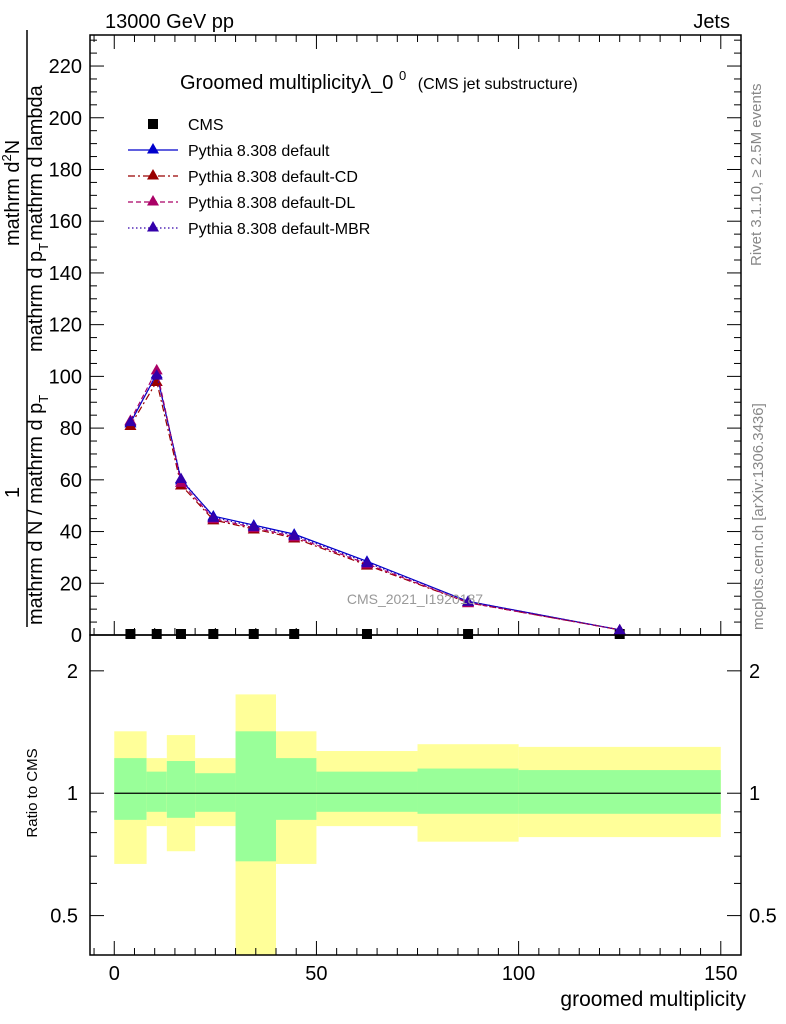  Describe the element at coordinates (756, 175) in the screenshot. I see `rivet-label: Rivet 3.1.10, ≥ 2.5M events` at that location.